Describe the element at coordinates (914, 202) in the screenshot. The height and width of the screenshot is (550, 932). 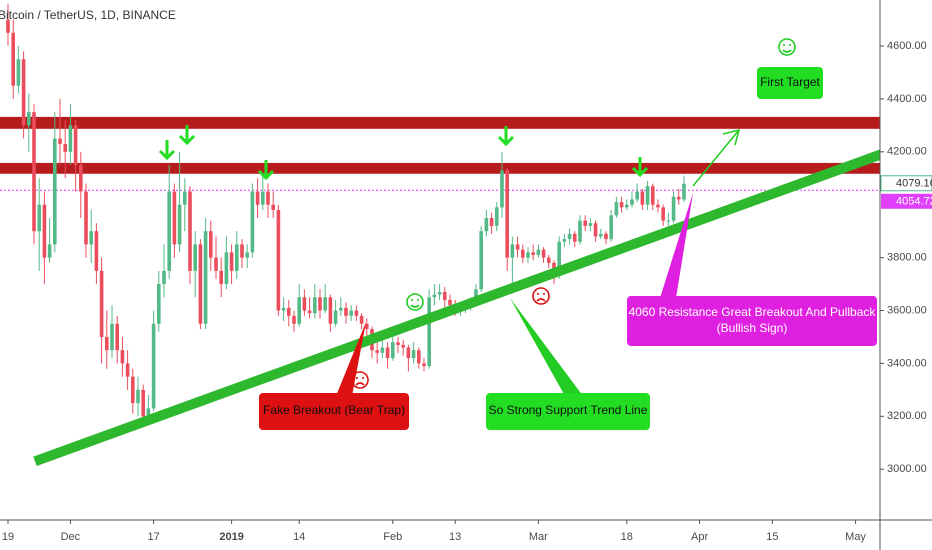
I see `hline-price-label: 4054.72` at that location.